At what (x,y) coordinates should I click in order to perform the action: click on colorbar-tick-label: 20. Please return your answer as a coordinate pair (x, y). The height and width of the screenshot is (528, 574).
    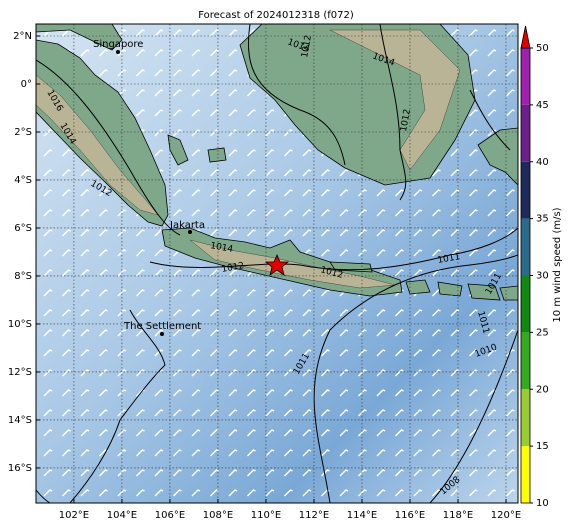
    Looking at the image, I should click on (542, 389).